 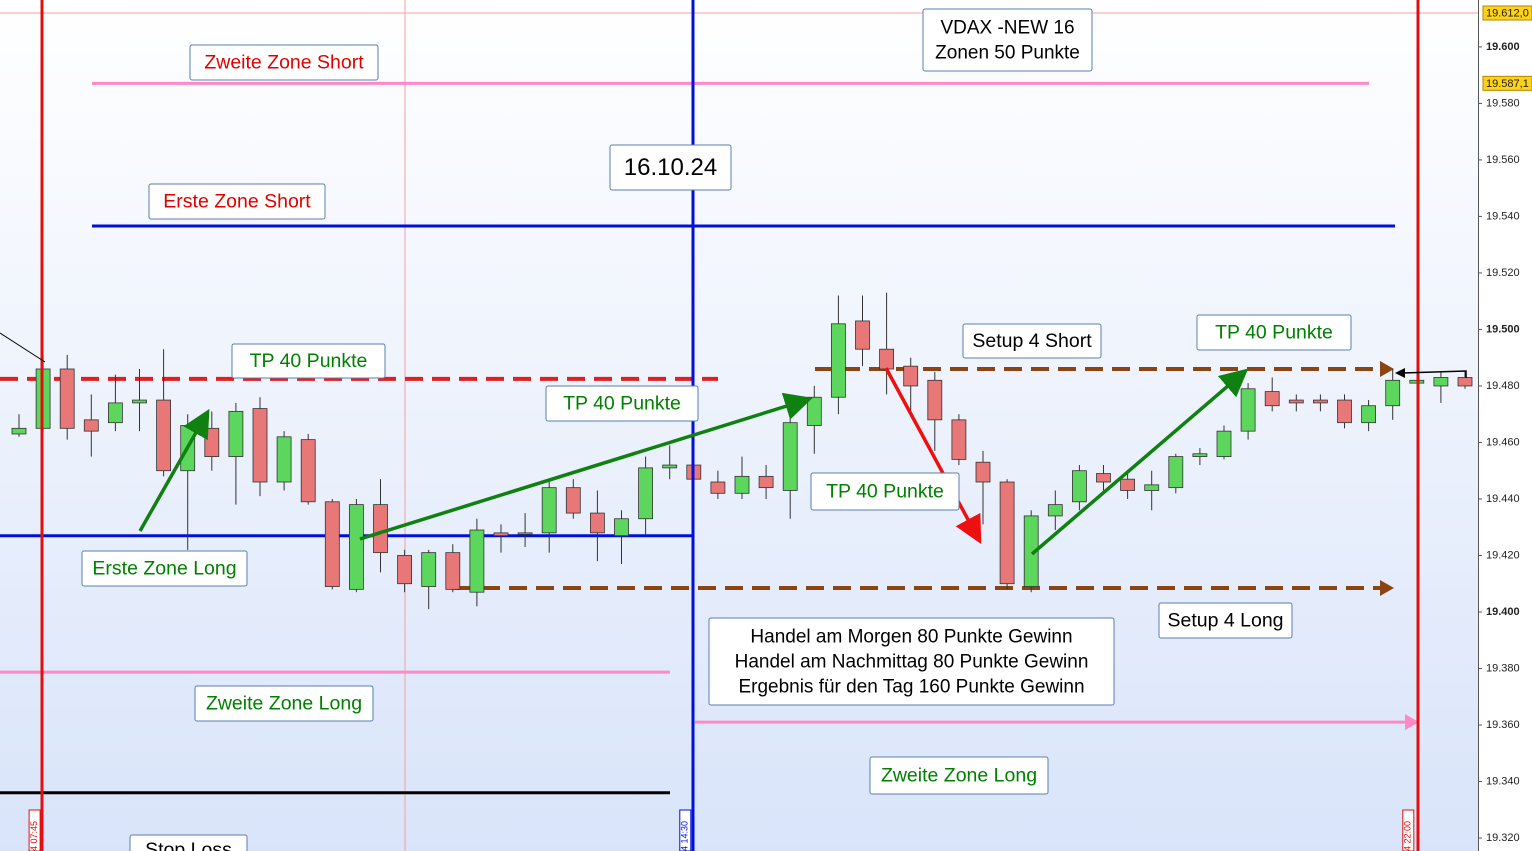 What do you see at coordinates (959, 776) in the screenshot?
I see `annotation-text: Zweite Zone Long` at bounding box center [959, 776].